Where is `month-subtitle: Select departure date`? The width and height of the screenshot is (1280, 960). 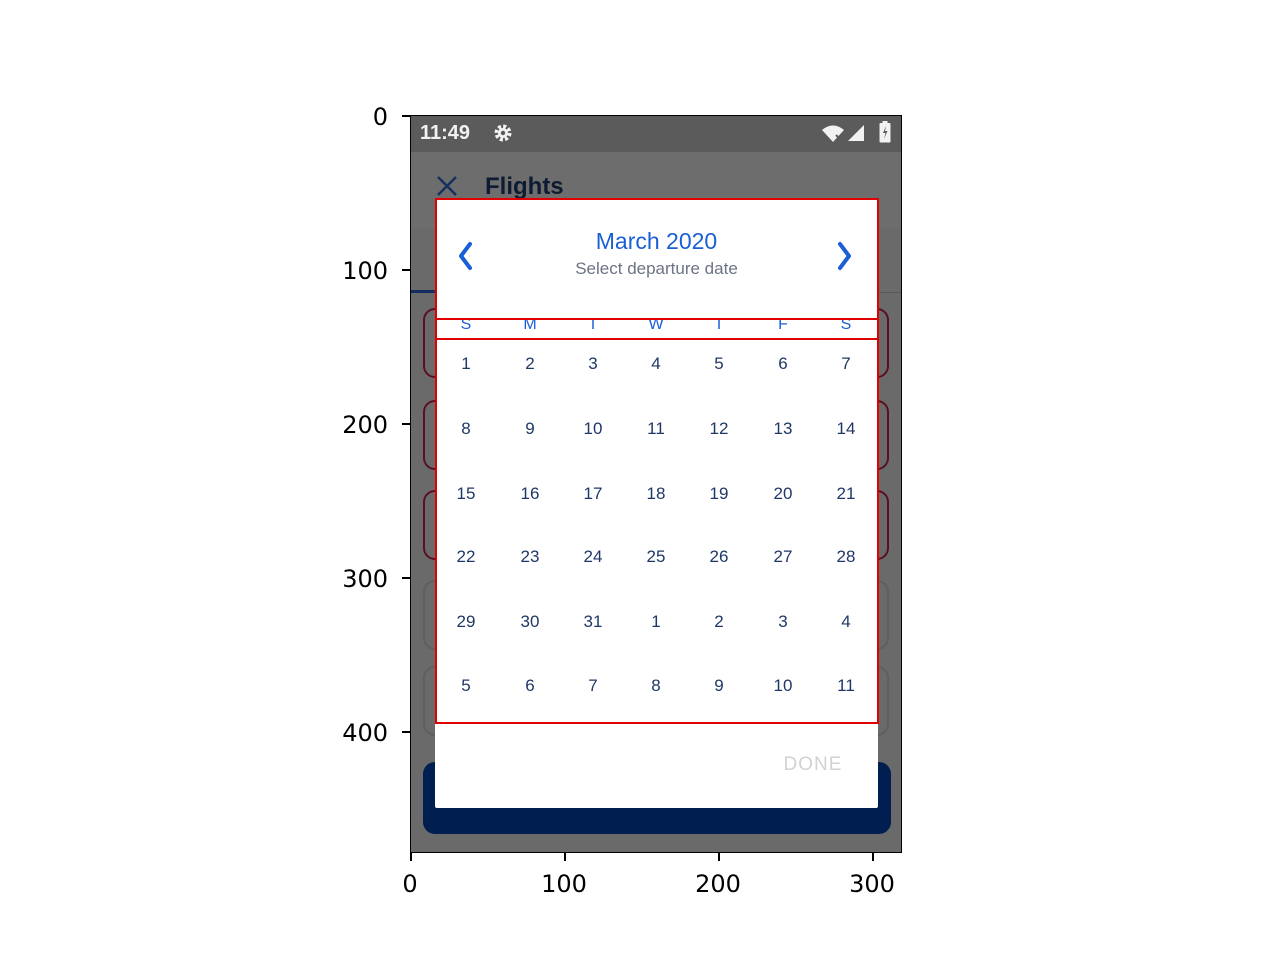
month-subtitle: Select departure date is located at coordinates (656, 268).